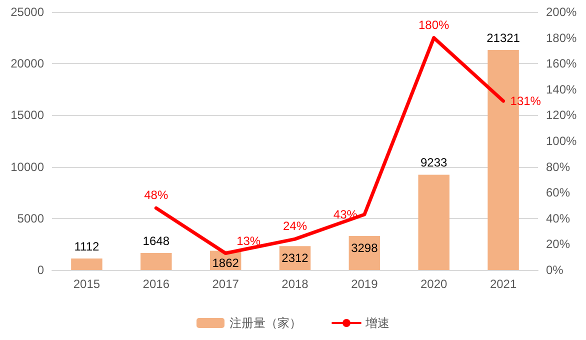 This screenshot has width=586, height=340. Describe the element at coordinates (558, 218) in the screenshot. I see `y2-tick-label: 40%` at that location.